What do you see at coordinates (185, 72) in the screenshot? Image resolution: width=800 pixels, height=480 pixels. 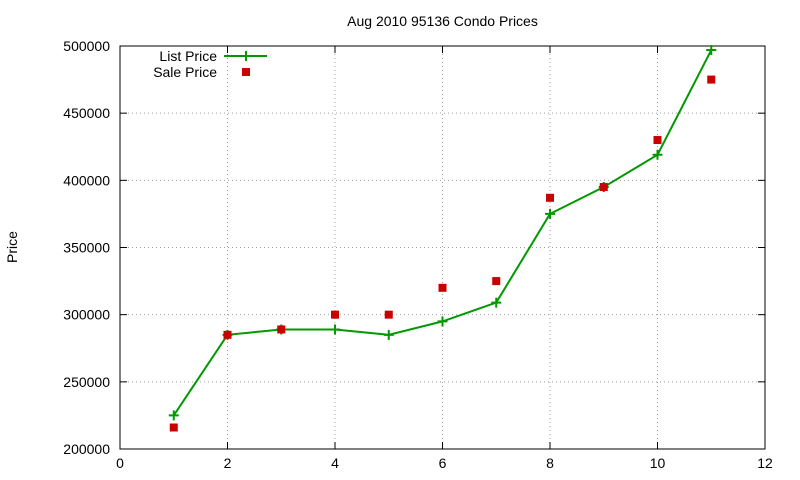 I see `legend-label: Sale Price` at bounding box center [185, 72].